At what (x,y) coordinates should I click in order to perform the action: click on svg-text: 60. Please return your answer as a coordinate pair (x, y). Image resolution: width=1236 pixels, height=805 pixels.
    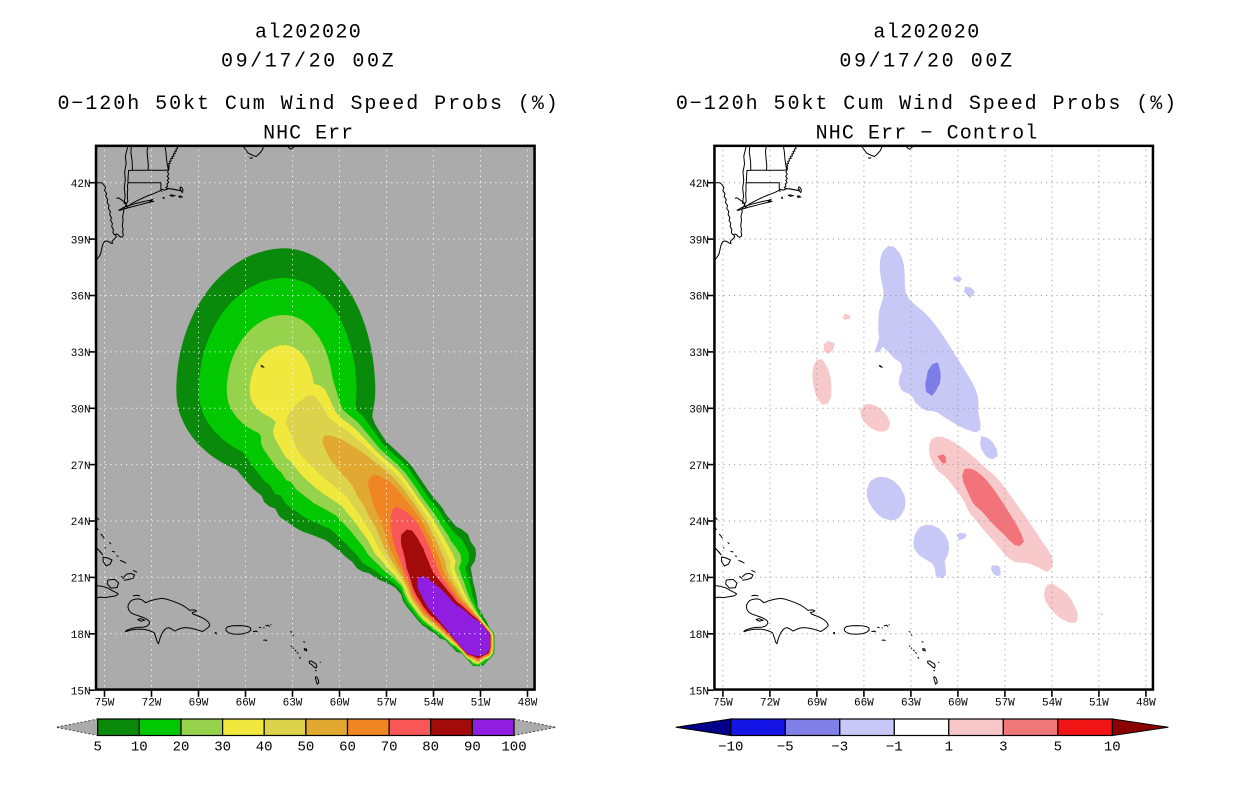
    Looking at the image, I should click on (347, 748).